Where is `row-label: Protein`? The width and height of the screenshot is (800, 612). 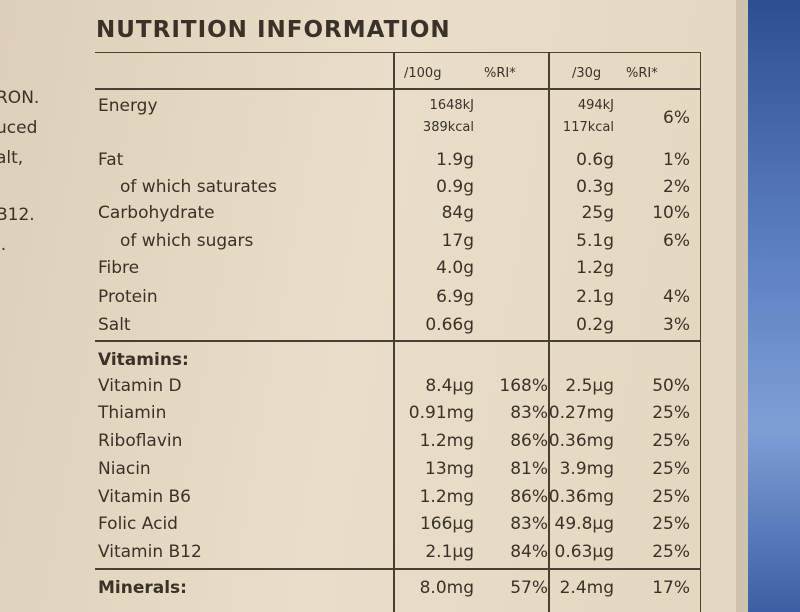 row-label: Protein is located at coordinates (128, 297).